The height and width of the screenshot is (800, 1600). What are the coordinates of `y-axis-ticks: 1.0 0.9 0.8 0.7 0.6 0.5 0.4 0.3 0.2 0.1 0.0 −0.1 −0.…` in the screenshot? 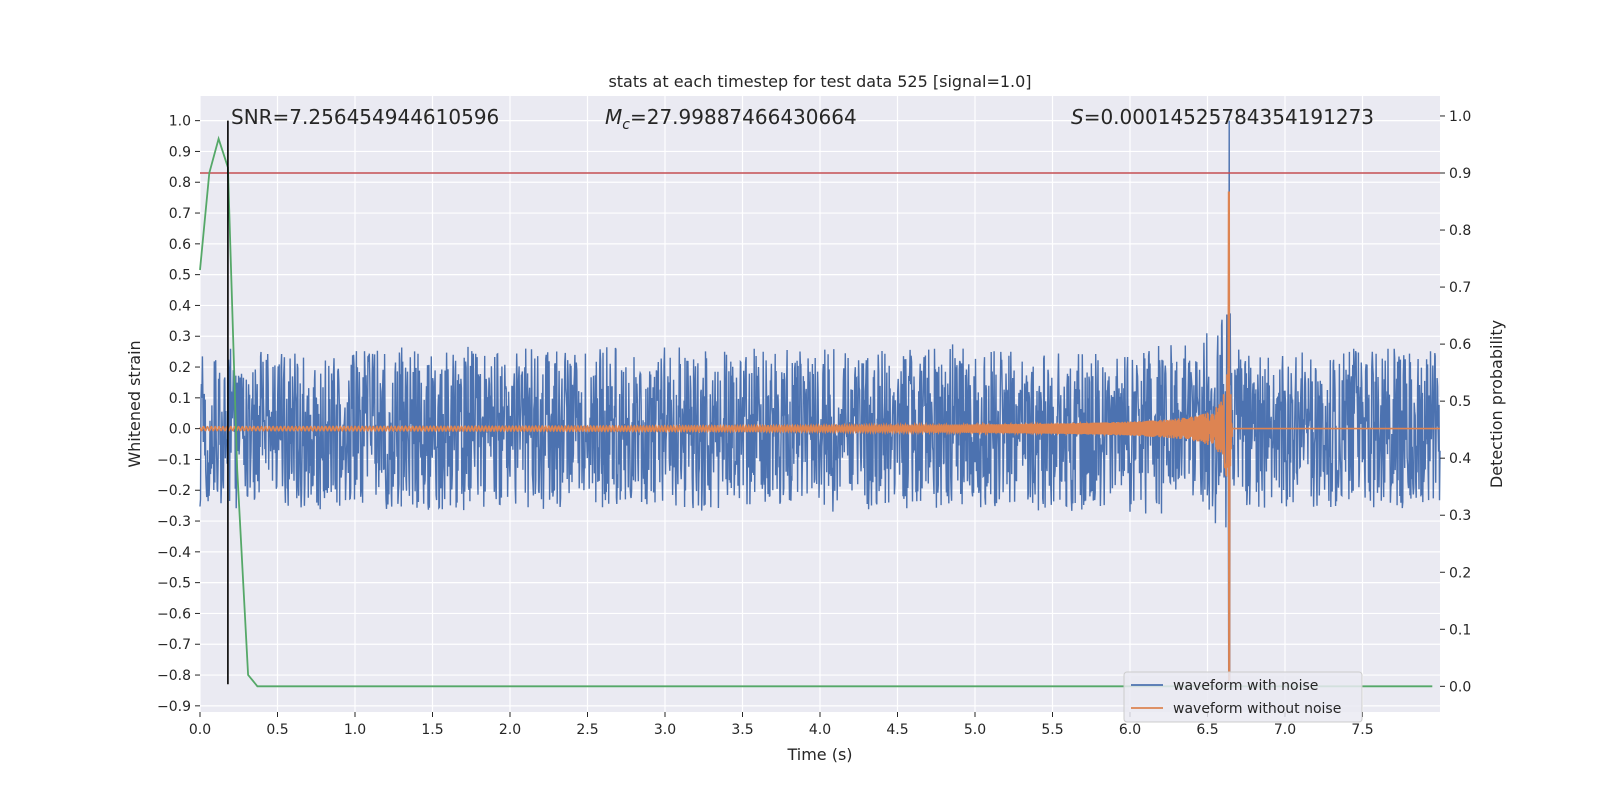 It's located at (178, 414).